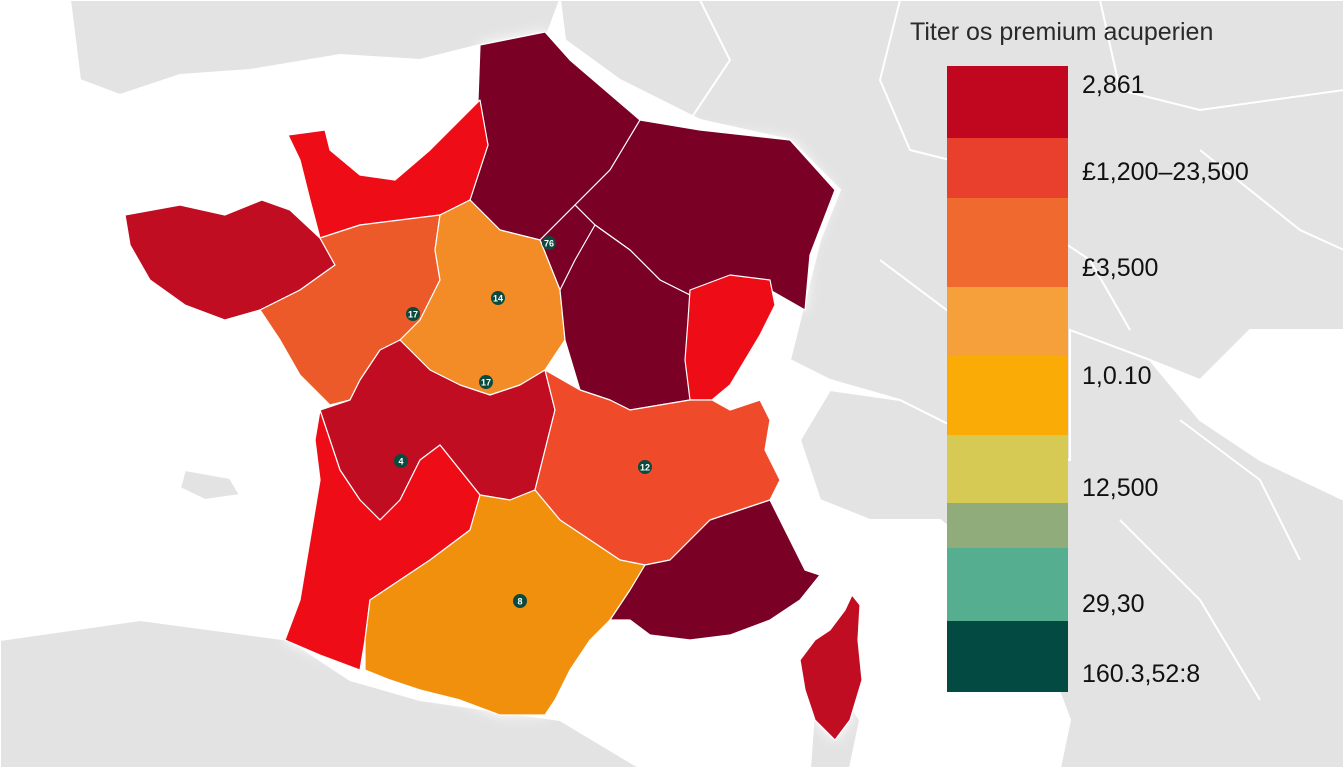 This screenshot has height=768, width=1344. I want to click on legend-color-bar, so click(1007, 379).